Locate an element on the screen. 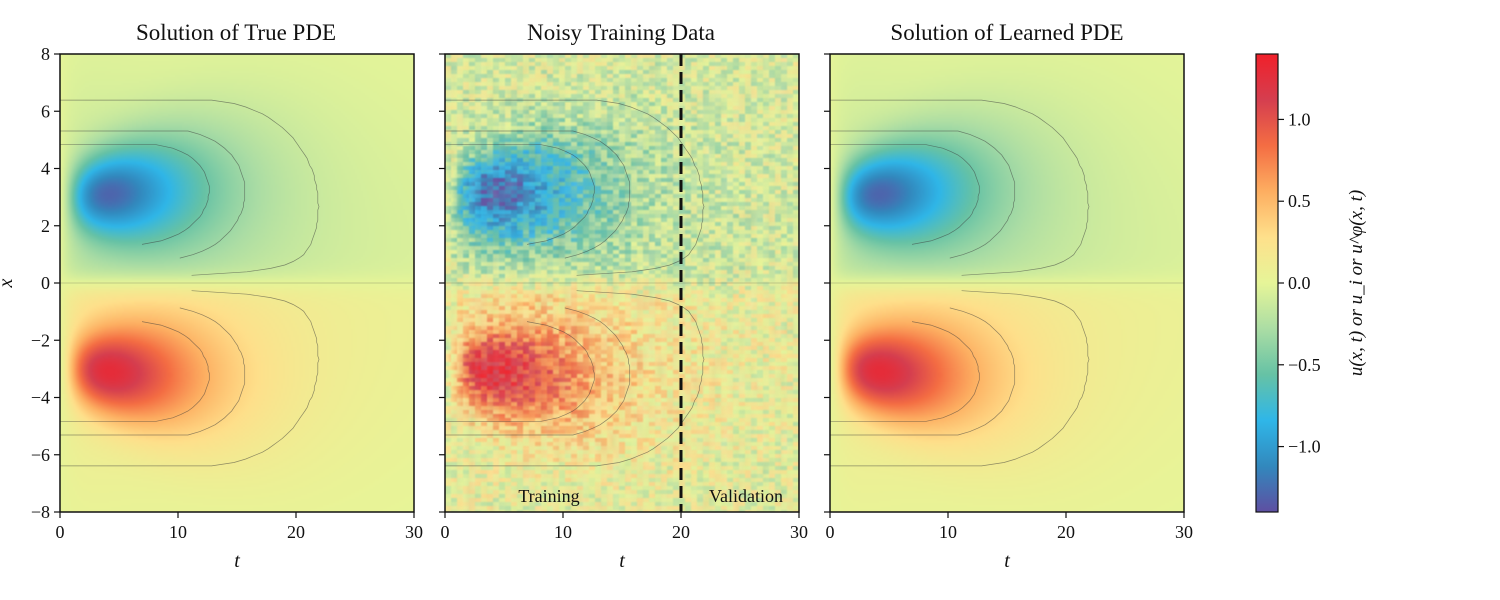 Image resolution: width=1500 pixels, height=600 pixels. y-axis-label: x is located at coordinates (8, 283).